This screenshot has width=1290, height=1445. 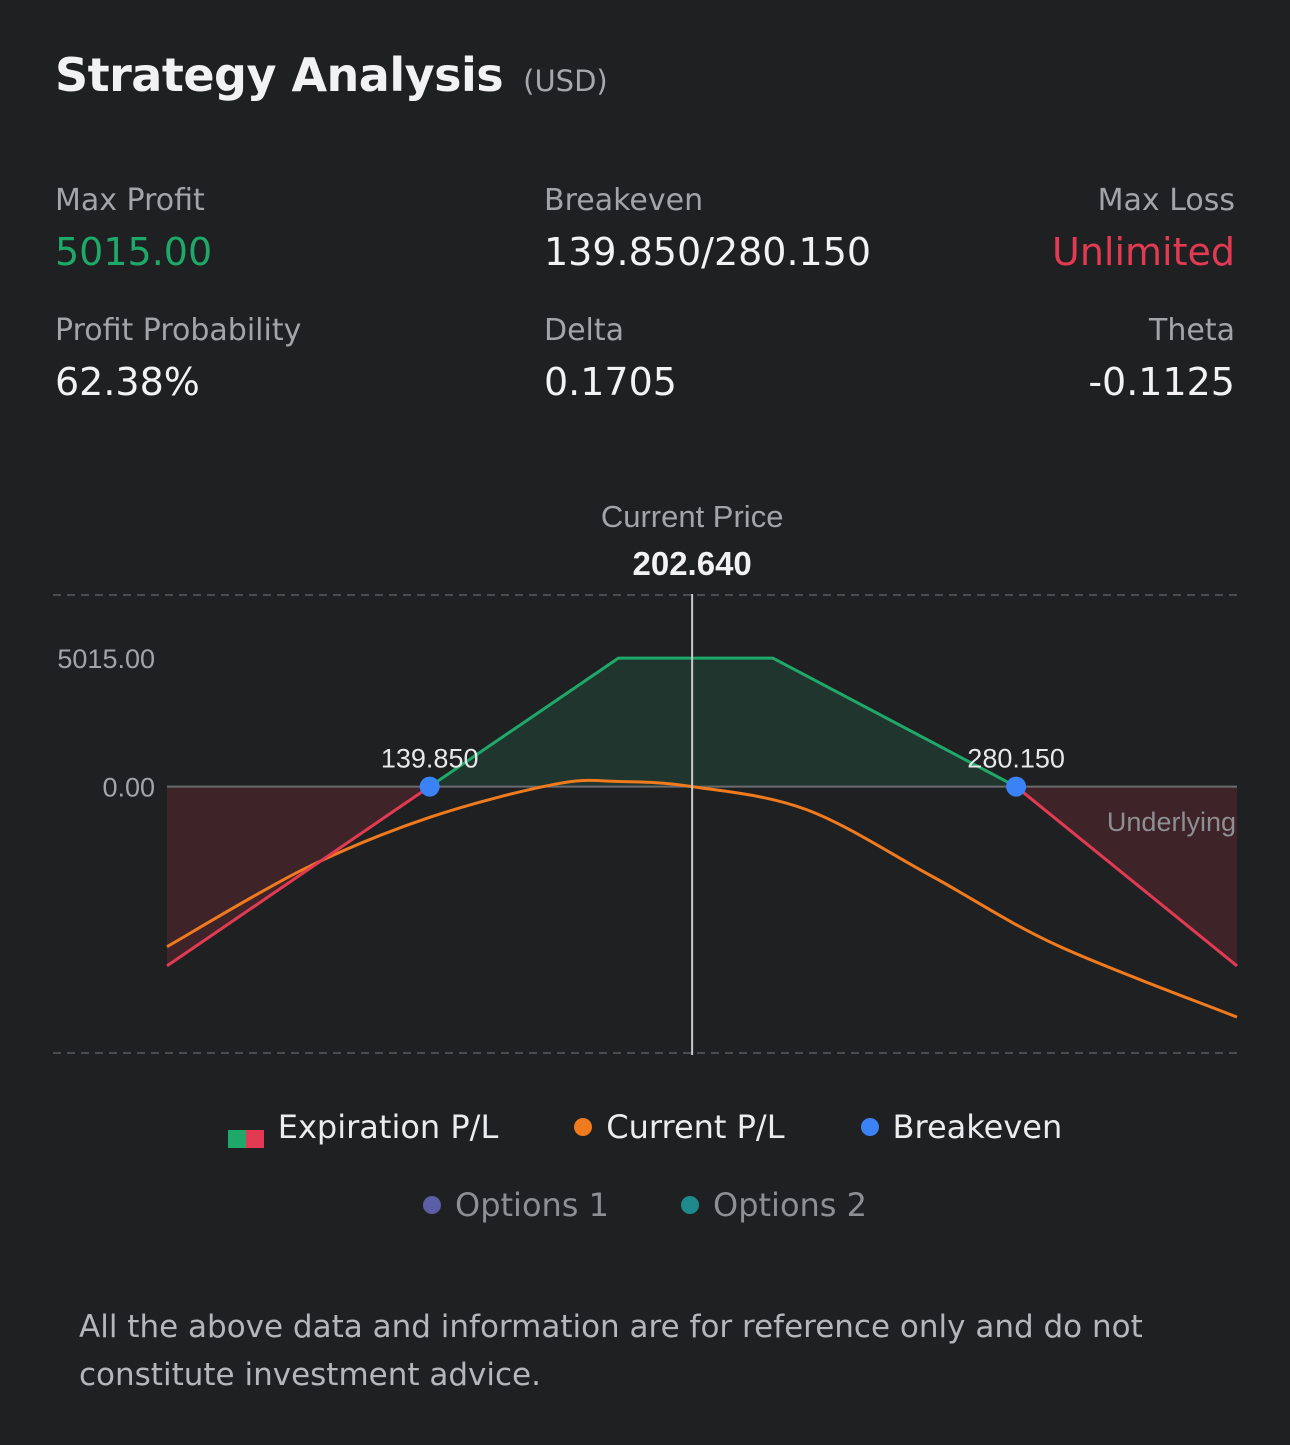 I want to click on stat-label: Max Loss, so click(x=1166, y=200).